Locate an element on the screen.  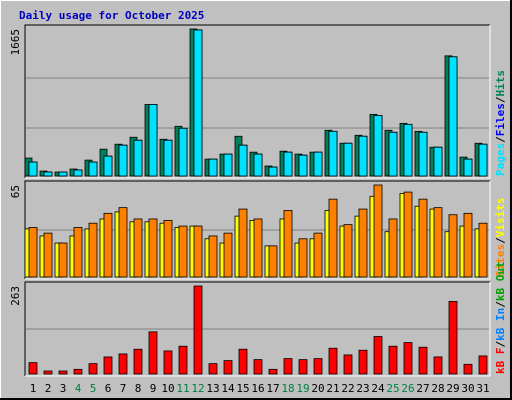
x-tick-label: 15 is located at coordinates (242, 388).